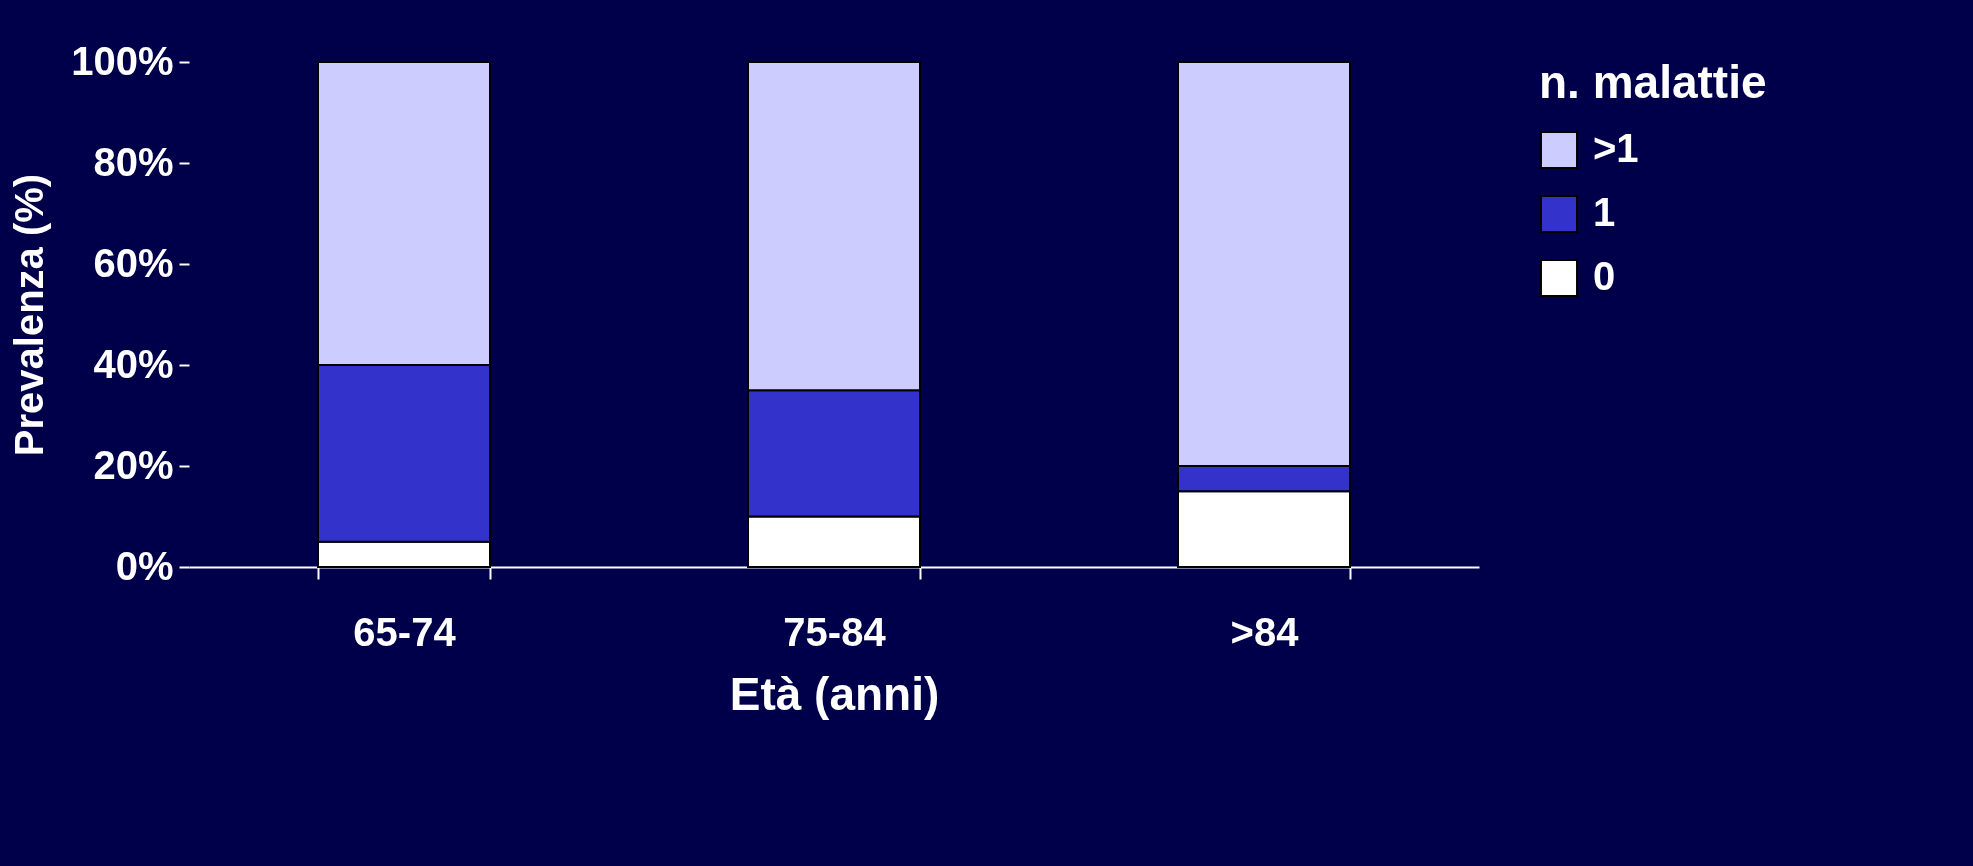  What do you see at coordinates (1653, 82) in the screenshot?
I see `legend-title: n. malattie` at bounding box center [1653, 82].